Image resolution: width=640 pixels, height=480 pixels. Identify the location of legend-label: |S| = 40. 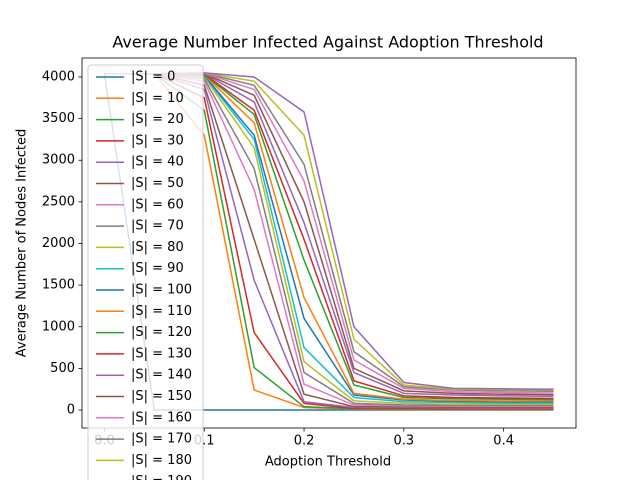
(157, 162).